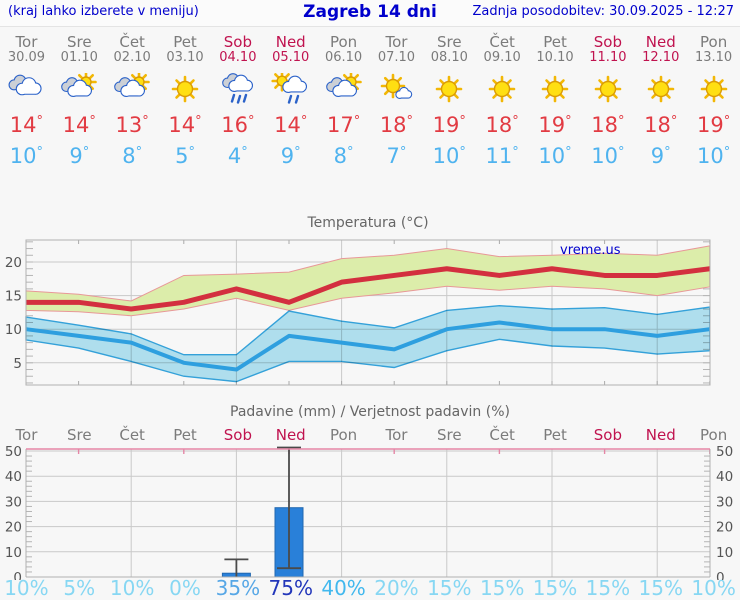 This screenshot has width=740, height=600. I want to click on day-column-sob-11.10: Sob 11.10 18° 10°, so click(607, 101).